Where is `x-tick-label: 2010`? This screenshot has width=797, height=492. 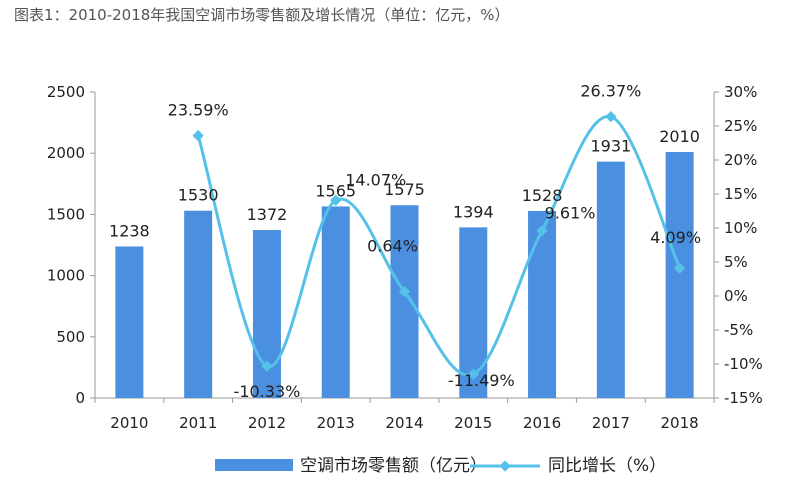
x-tick-label: 2010 is located at coordinates (129, 423).